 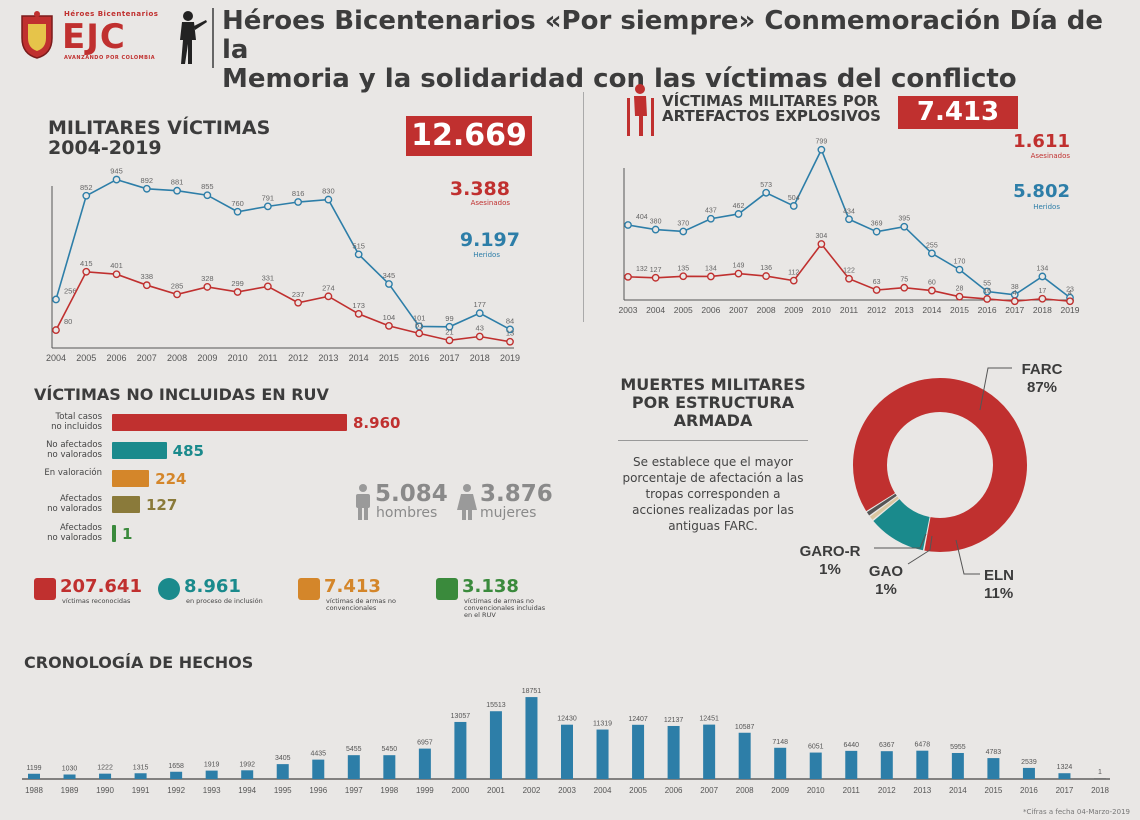 I want to click on data-label: 345, so click(x=389, y=275).